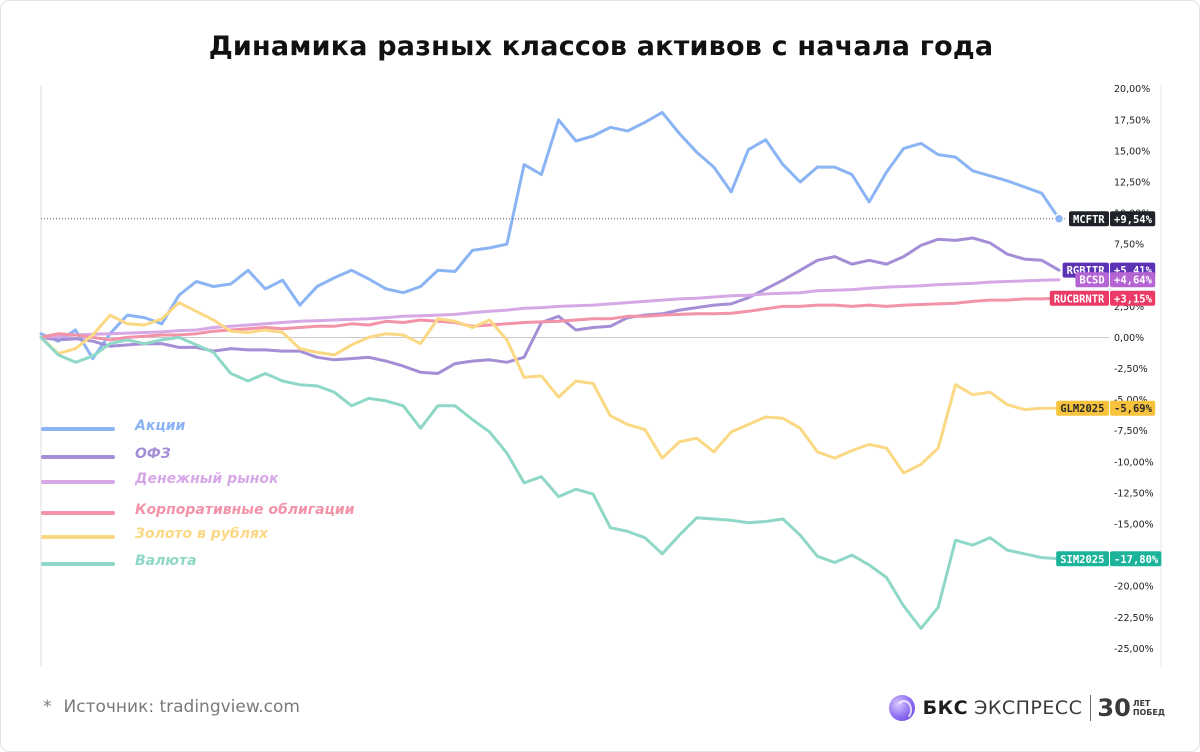 The image size is (1200, 752). What do you see at coordinates (47, 707) in the screenshot?
I see `footnote-star: *` at bounding box center [47, 707].